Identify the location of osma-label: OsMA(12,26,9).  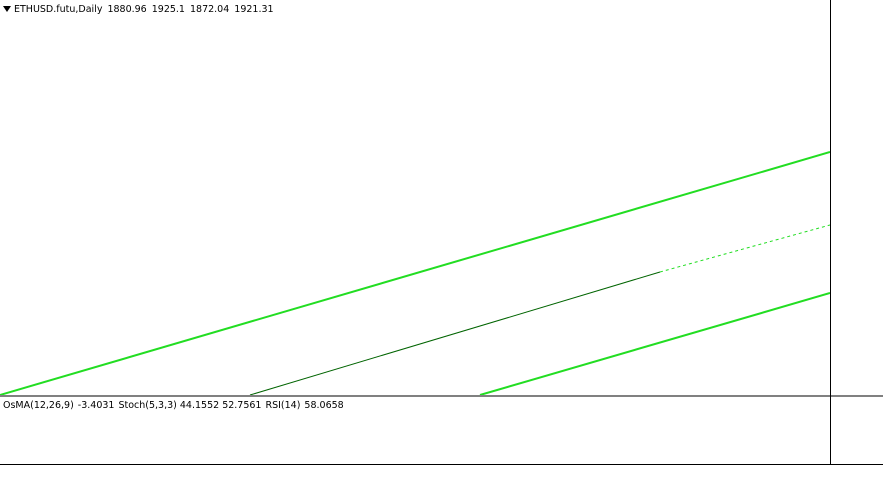
(38, 405).